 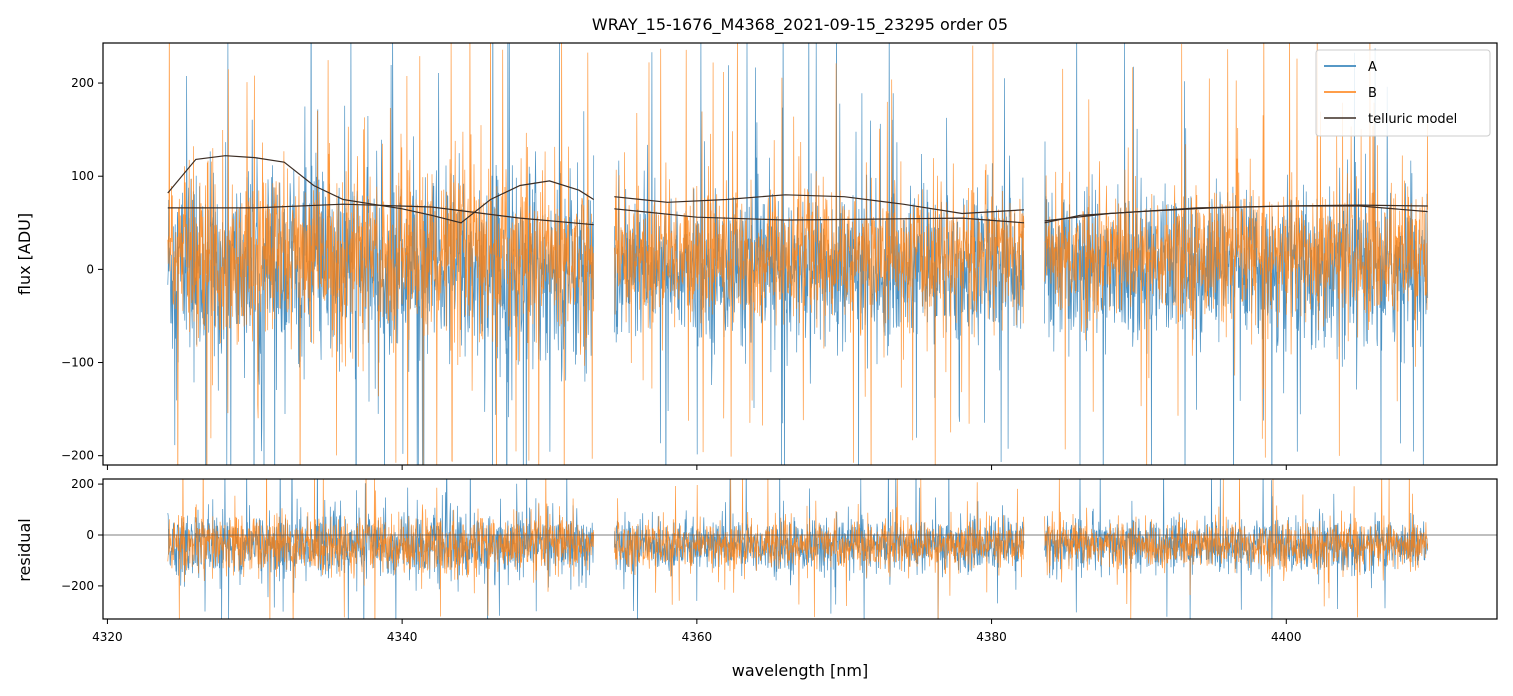 I want to click on flux-y-ticks: −200 −100 0 100 200, so click(x=82, y=269).